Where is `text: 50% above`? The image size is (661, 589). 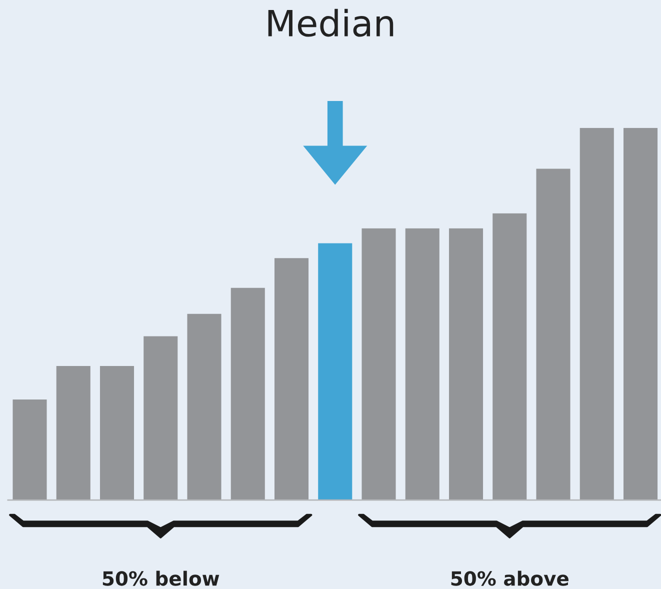 text: 50% above is located at coordinates (509, 578).